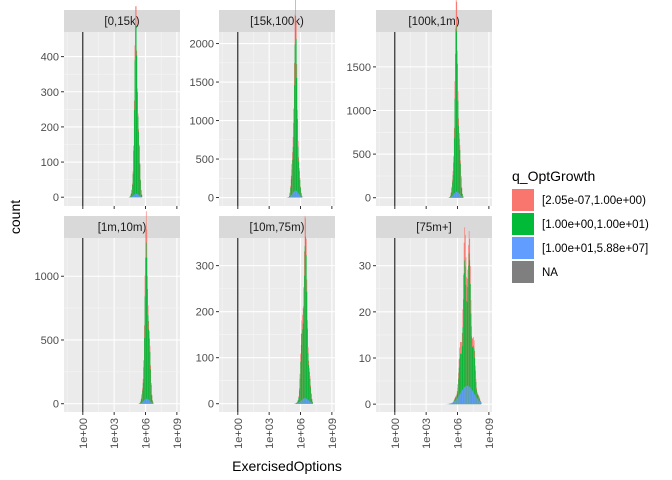 The height and width of the screenshot is (480, 672). I want to click on facet-panel: [1m,10m) 0 500 1000 1e+00 1e+03 1e+06 1e+09, so click(109, 330).